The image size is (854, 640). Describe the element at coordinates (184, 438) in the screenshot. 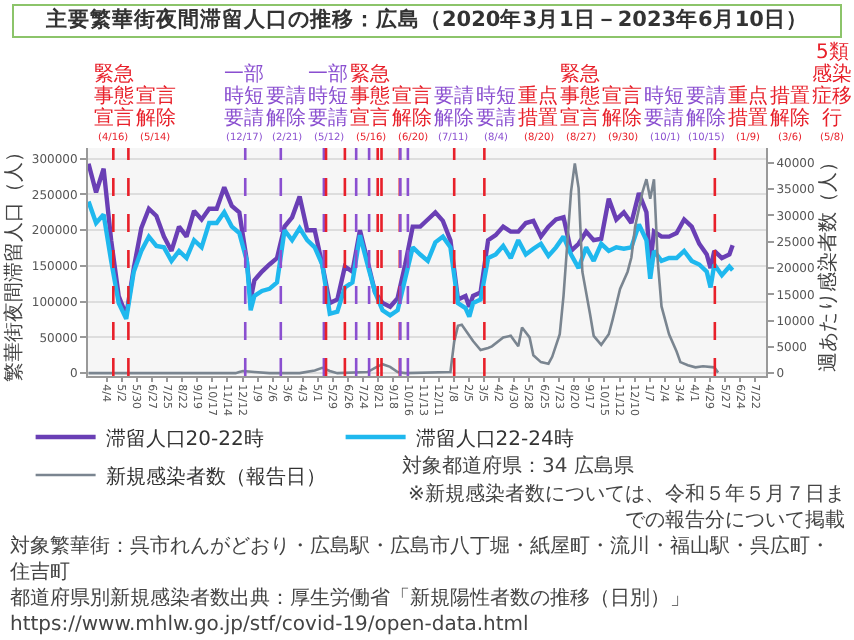

I see `legend-label: 滞留人口20-22時` at that location.